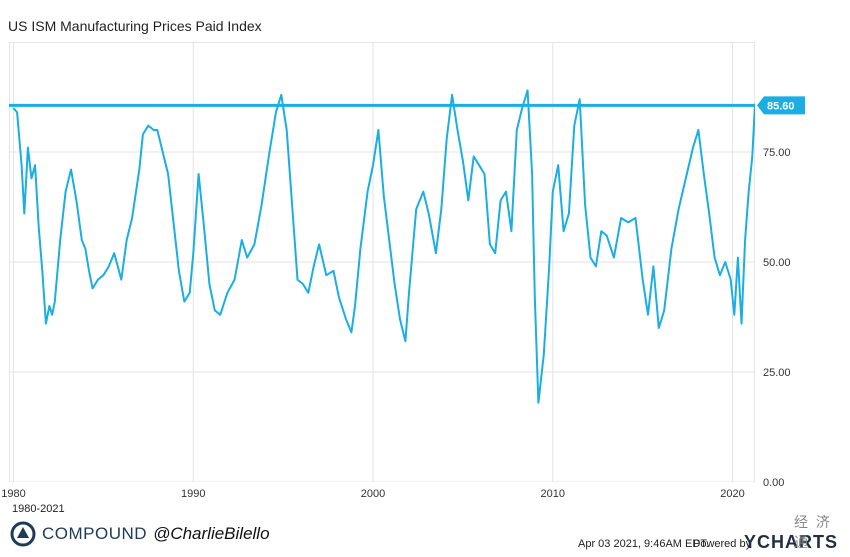  What do you see at coordinates (373, 494) in the screenshot?
I see `x-tick-label: 2000` at bounding box center [373, 494].